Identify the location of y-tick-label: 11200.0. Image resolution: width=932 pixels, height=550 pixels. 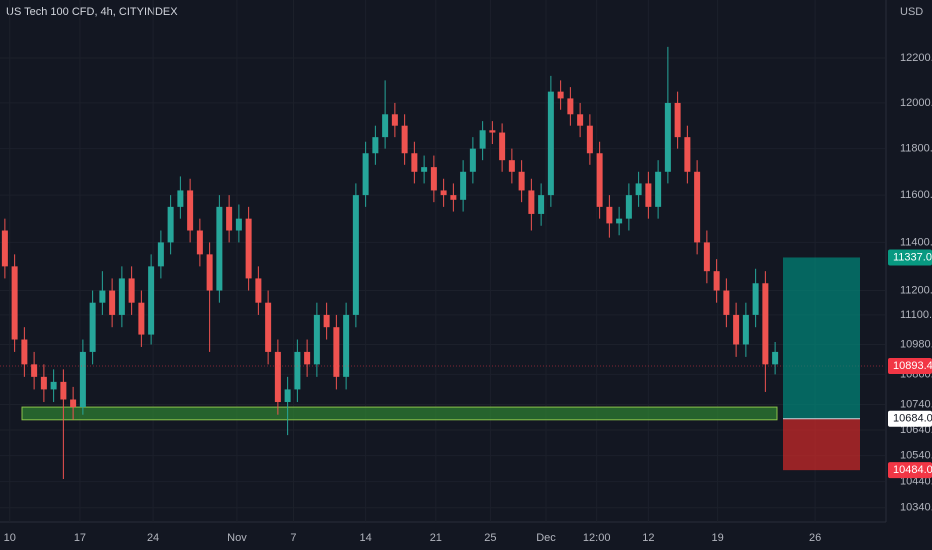
(916, 290).